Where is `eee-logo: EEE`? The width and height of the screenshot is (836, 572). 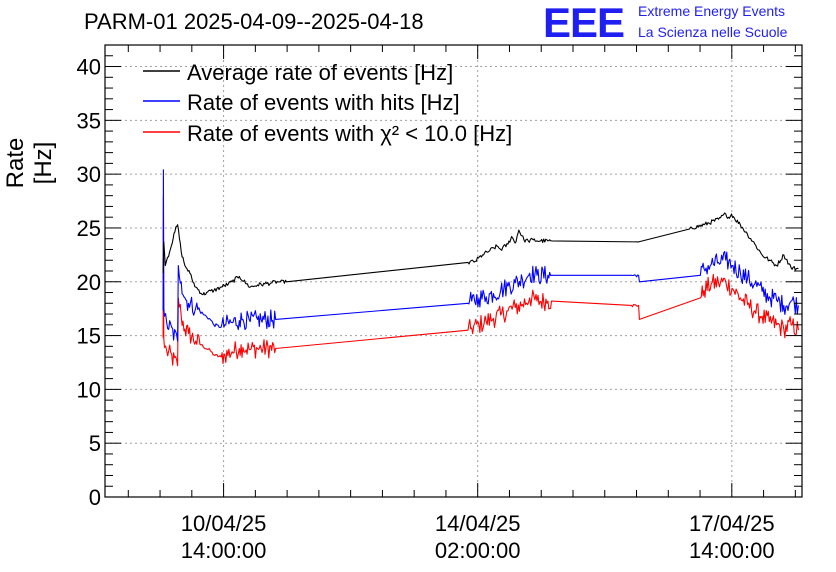
eee-logo: EEE is located at coordinates (584, 23).